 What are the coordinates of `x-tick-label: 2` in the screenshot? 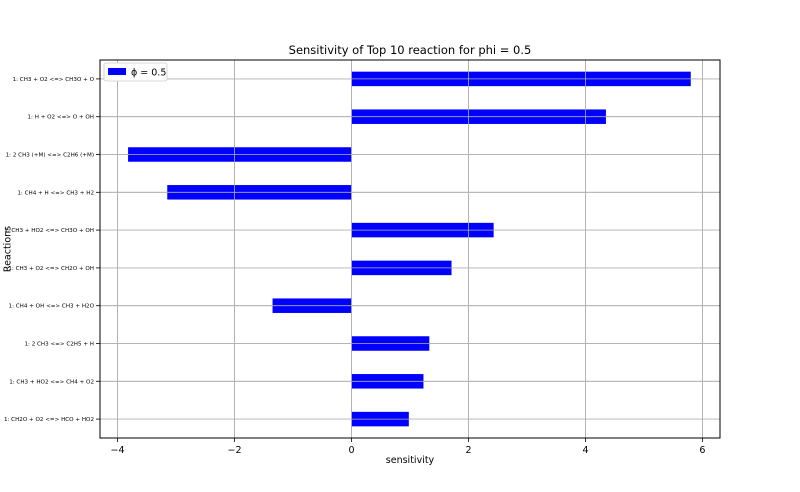 It's located at (468, 450).